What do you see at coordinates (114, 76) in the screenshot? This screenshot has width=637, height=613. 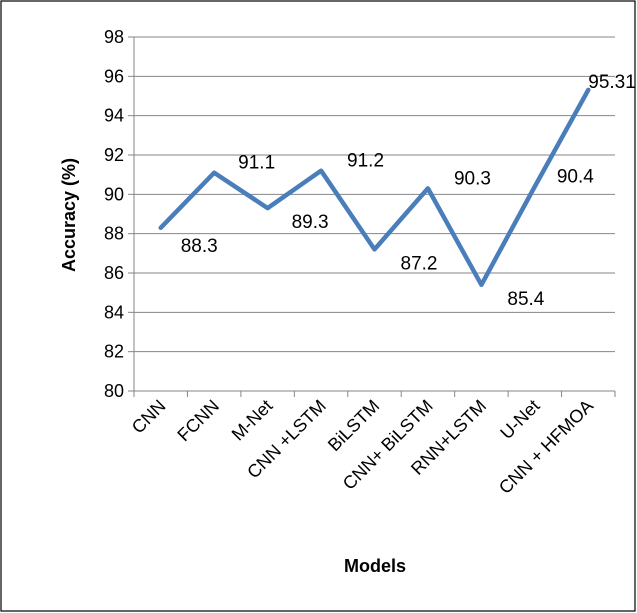 I see `y-tick-label: 96` at bounding box center [114, 76].